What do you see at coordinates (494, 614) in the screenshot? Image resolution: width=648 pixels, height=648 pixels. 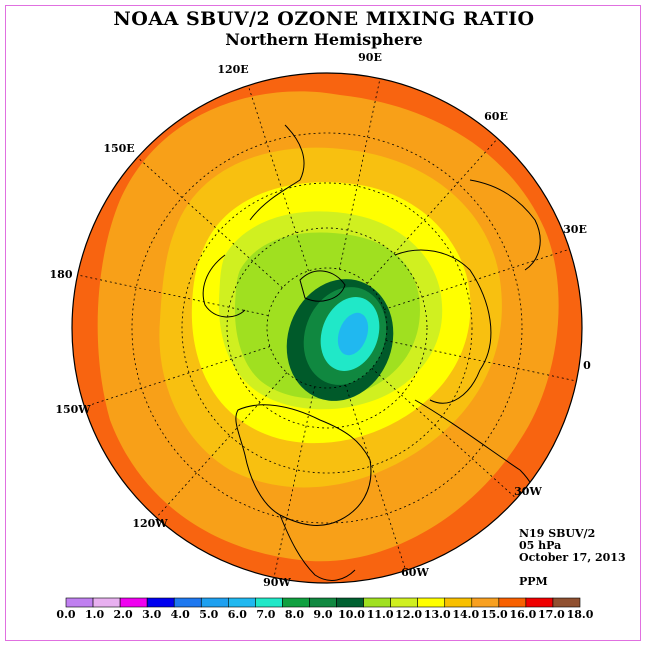 I see `colorbar-tick-label: 15.0` at bounding box center [494, 614].